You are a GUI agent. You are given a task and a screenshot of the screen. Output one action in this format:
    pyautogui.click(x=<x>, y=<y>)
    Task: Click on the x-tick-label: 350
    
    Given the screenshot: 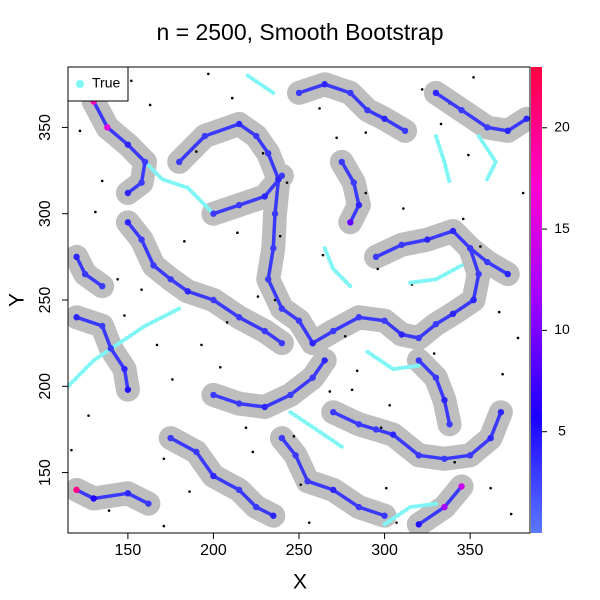 What is the action you would take?
    pyautogui.click(x=470, y=550)
    